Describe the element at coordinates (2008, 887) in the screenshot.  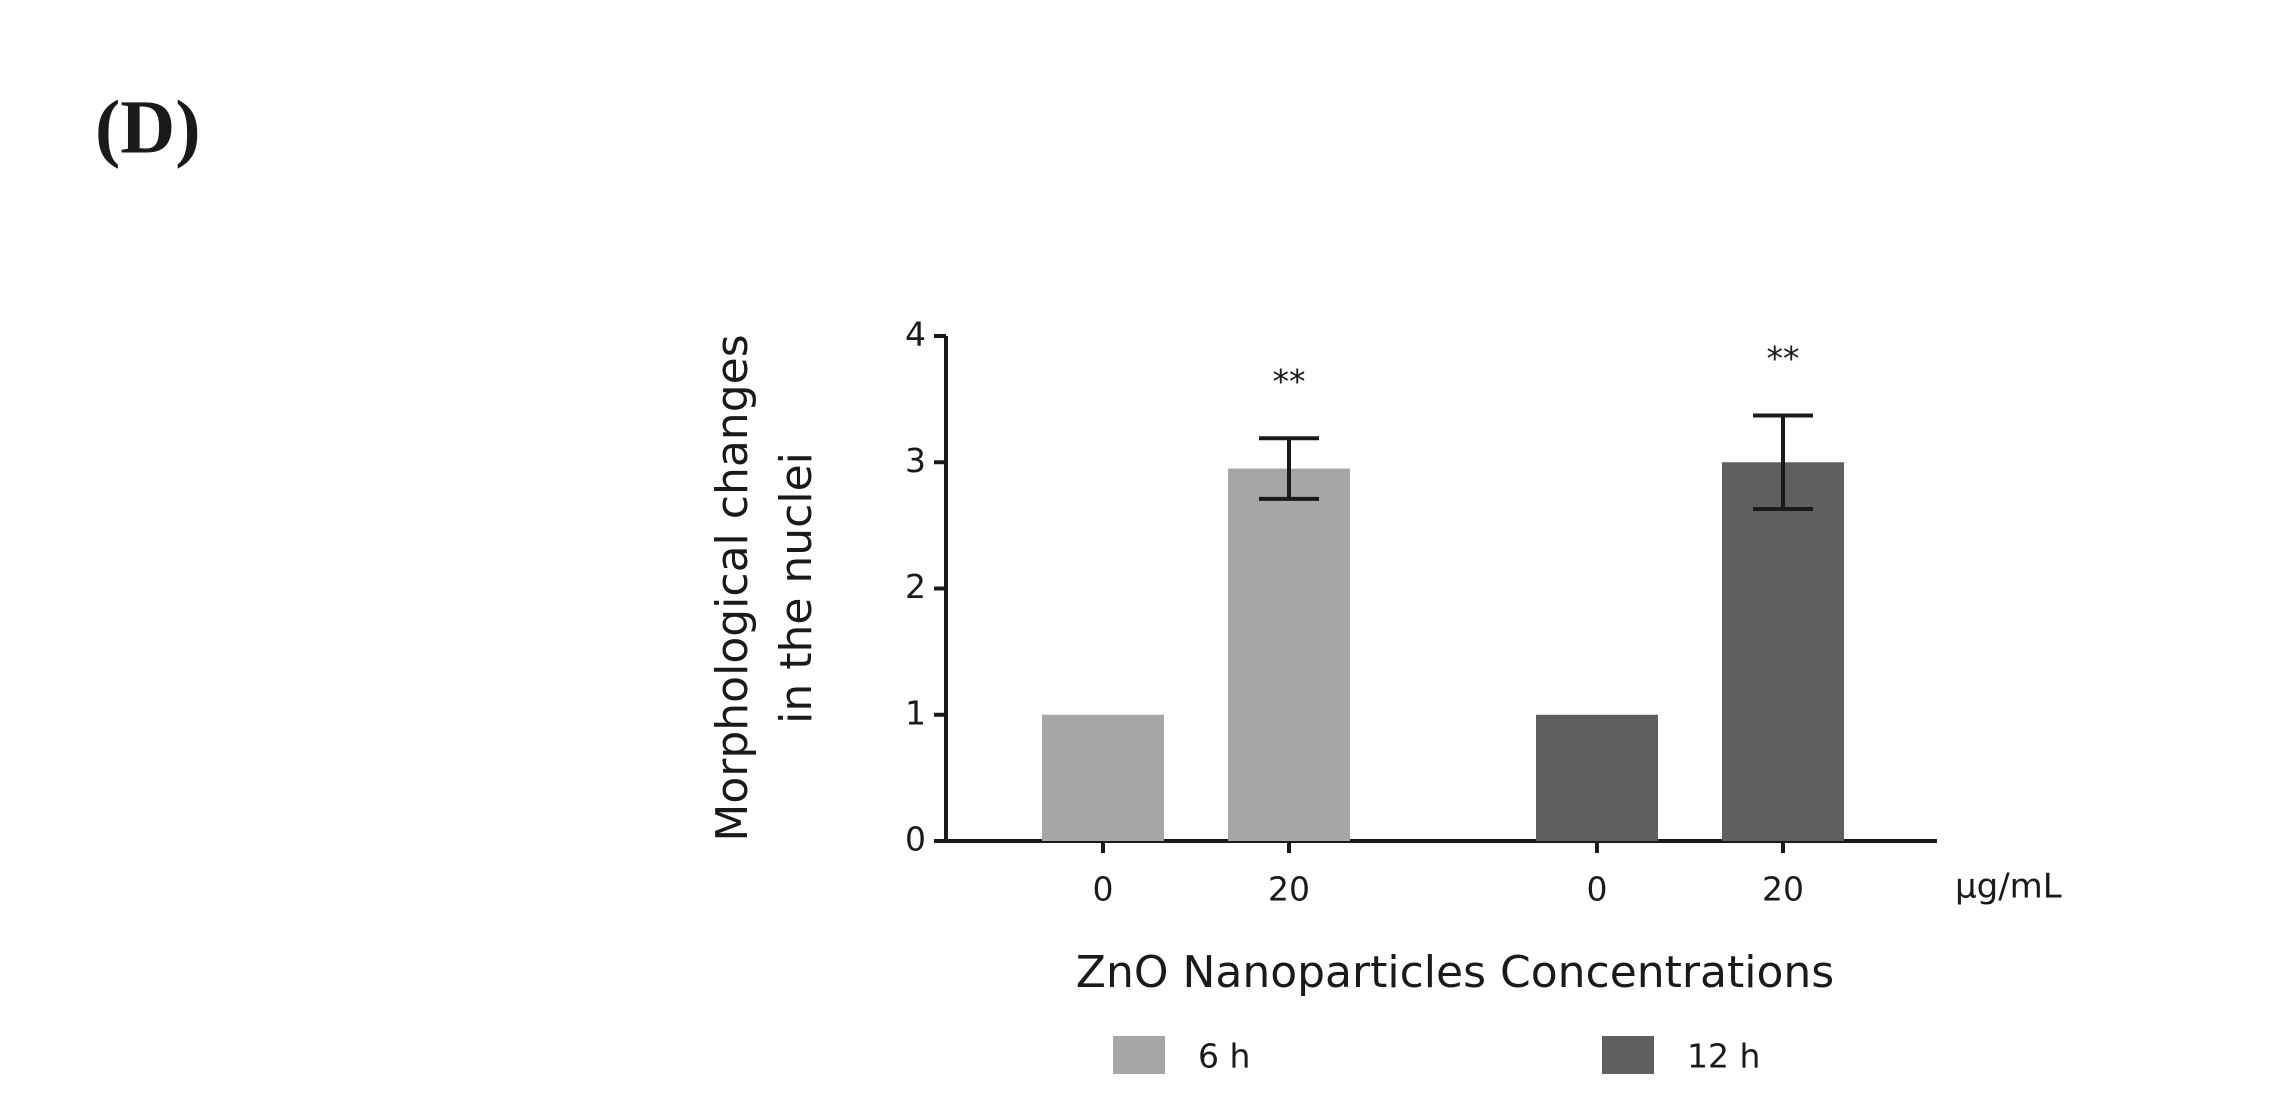
I see `x-unit: µg/mL` at that location.